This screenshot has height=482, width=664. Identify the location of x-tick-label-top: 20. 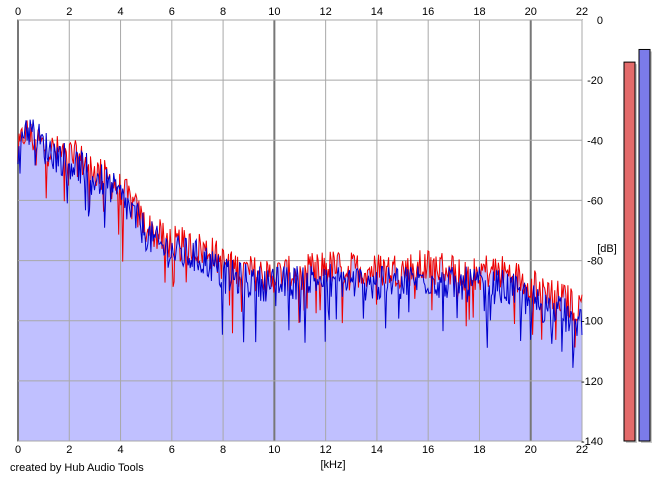
(531, 12).